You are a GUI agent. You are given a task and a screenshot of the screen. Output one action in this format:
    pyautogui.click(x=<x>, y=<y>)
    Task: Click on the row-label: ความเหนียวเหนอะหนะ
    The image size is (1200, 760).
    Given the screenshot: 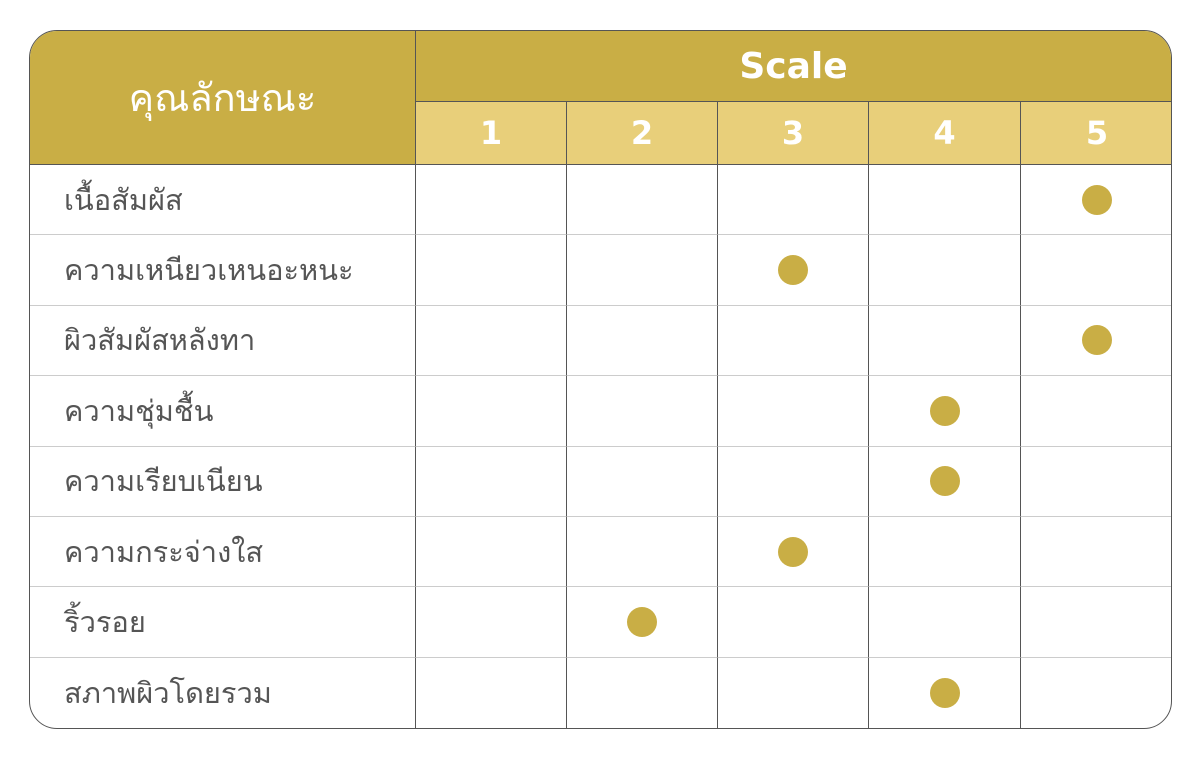 What is the action you would take?
    pyautogui.click(x=223, y=270)
    